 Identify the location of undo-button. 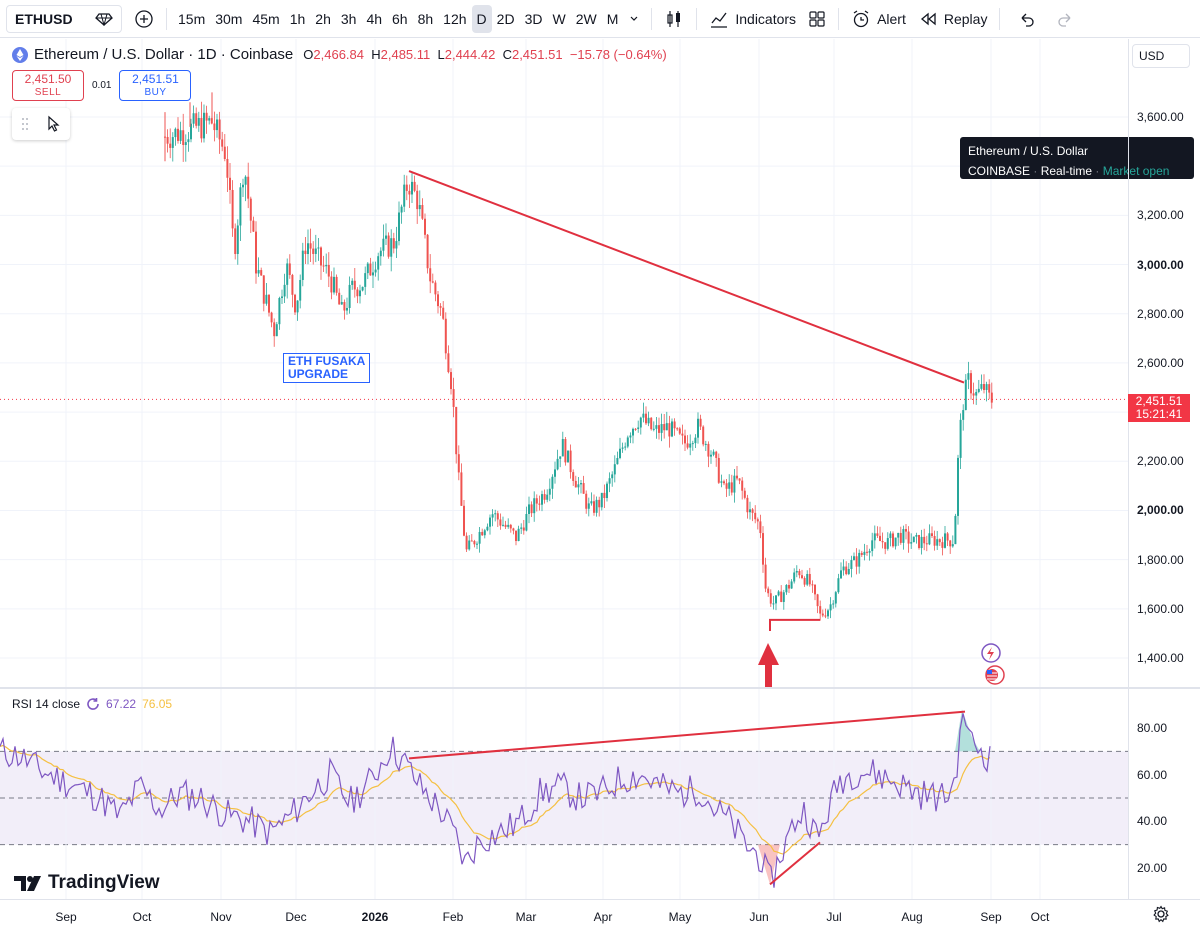
(1027, 19).